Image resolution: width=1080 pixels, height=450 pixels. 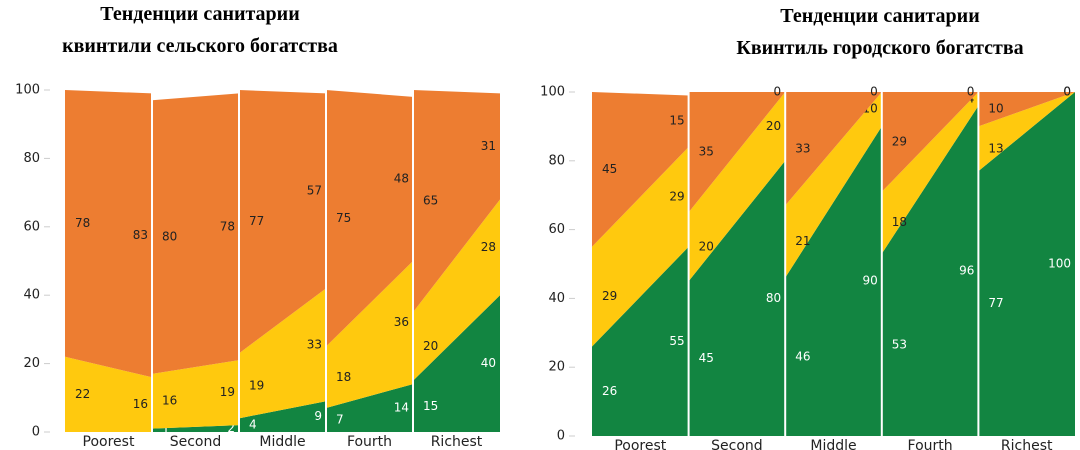 I want to click on x-tick-label: Second, so click(x=196, y=442).